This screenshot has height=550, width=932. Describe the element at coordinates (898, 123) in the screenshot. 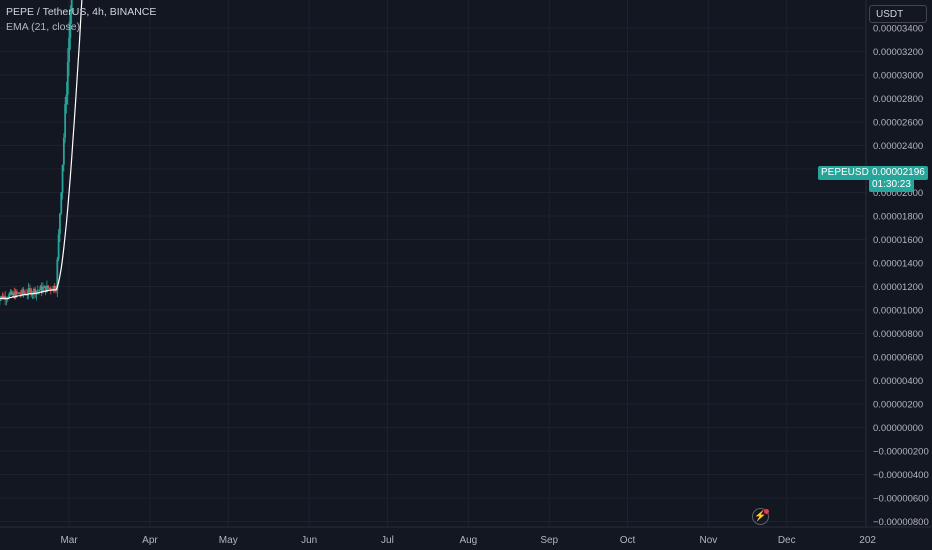

I see `price-tick-label: 0.00002600` at that location.